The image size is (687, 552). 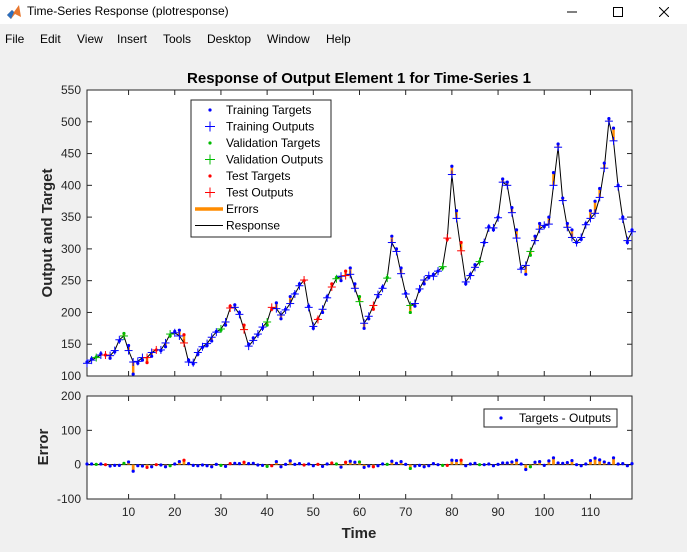 I want to click on error-x-tick-label: 100, so click(x=544, y=512).